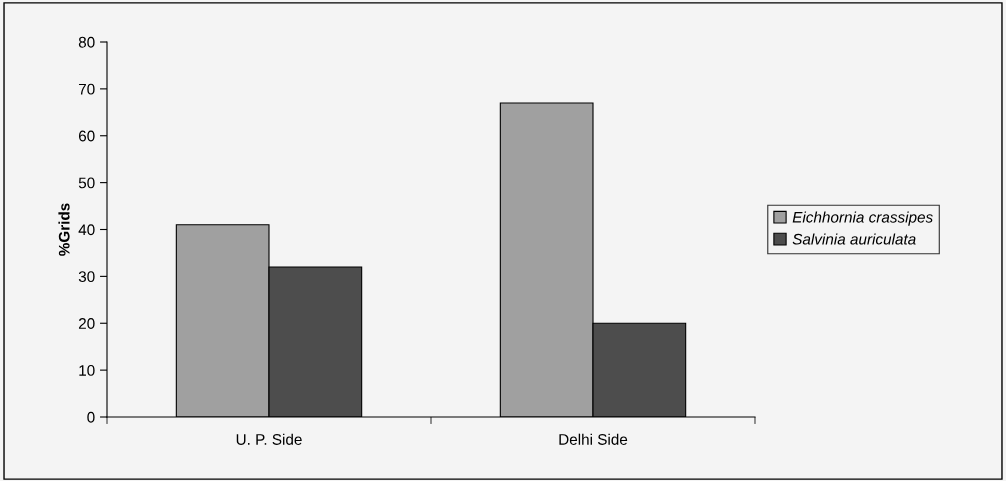 This screenshot has height=481, width=1006. I want to click on legend-label: Salvinia auriculata, so click(854, 239).